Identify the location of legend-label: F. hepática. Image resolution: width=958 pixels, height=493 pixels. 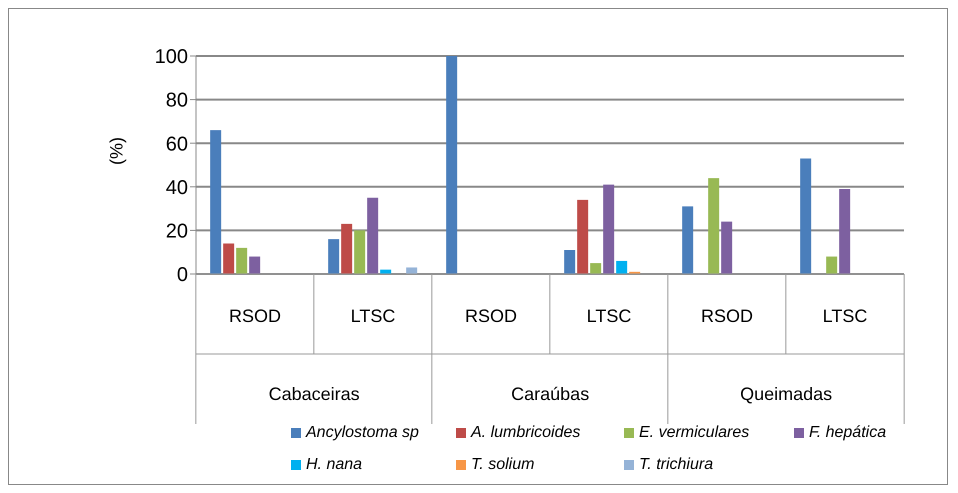
(848, 433).